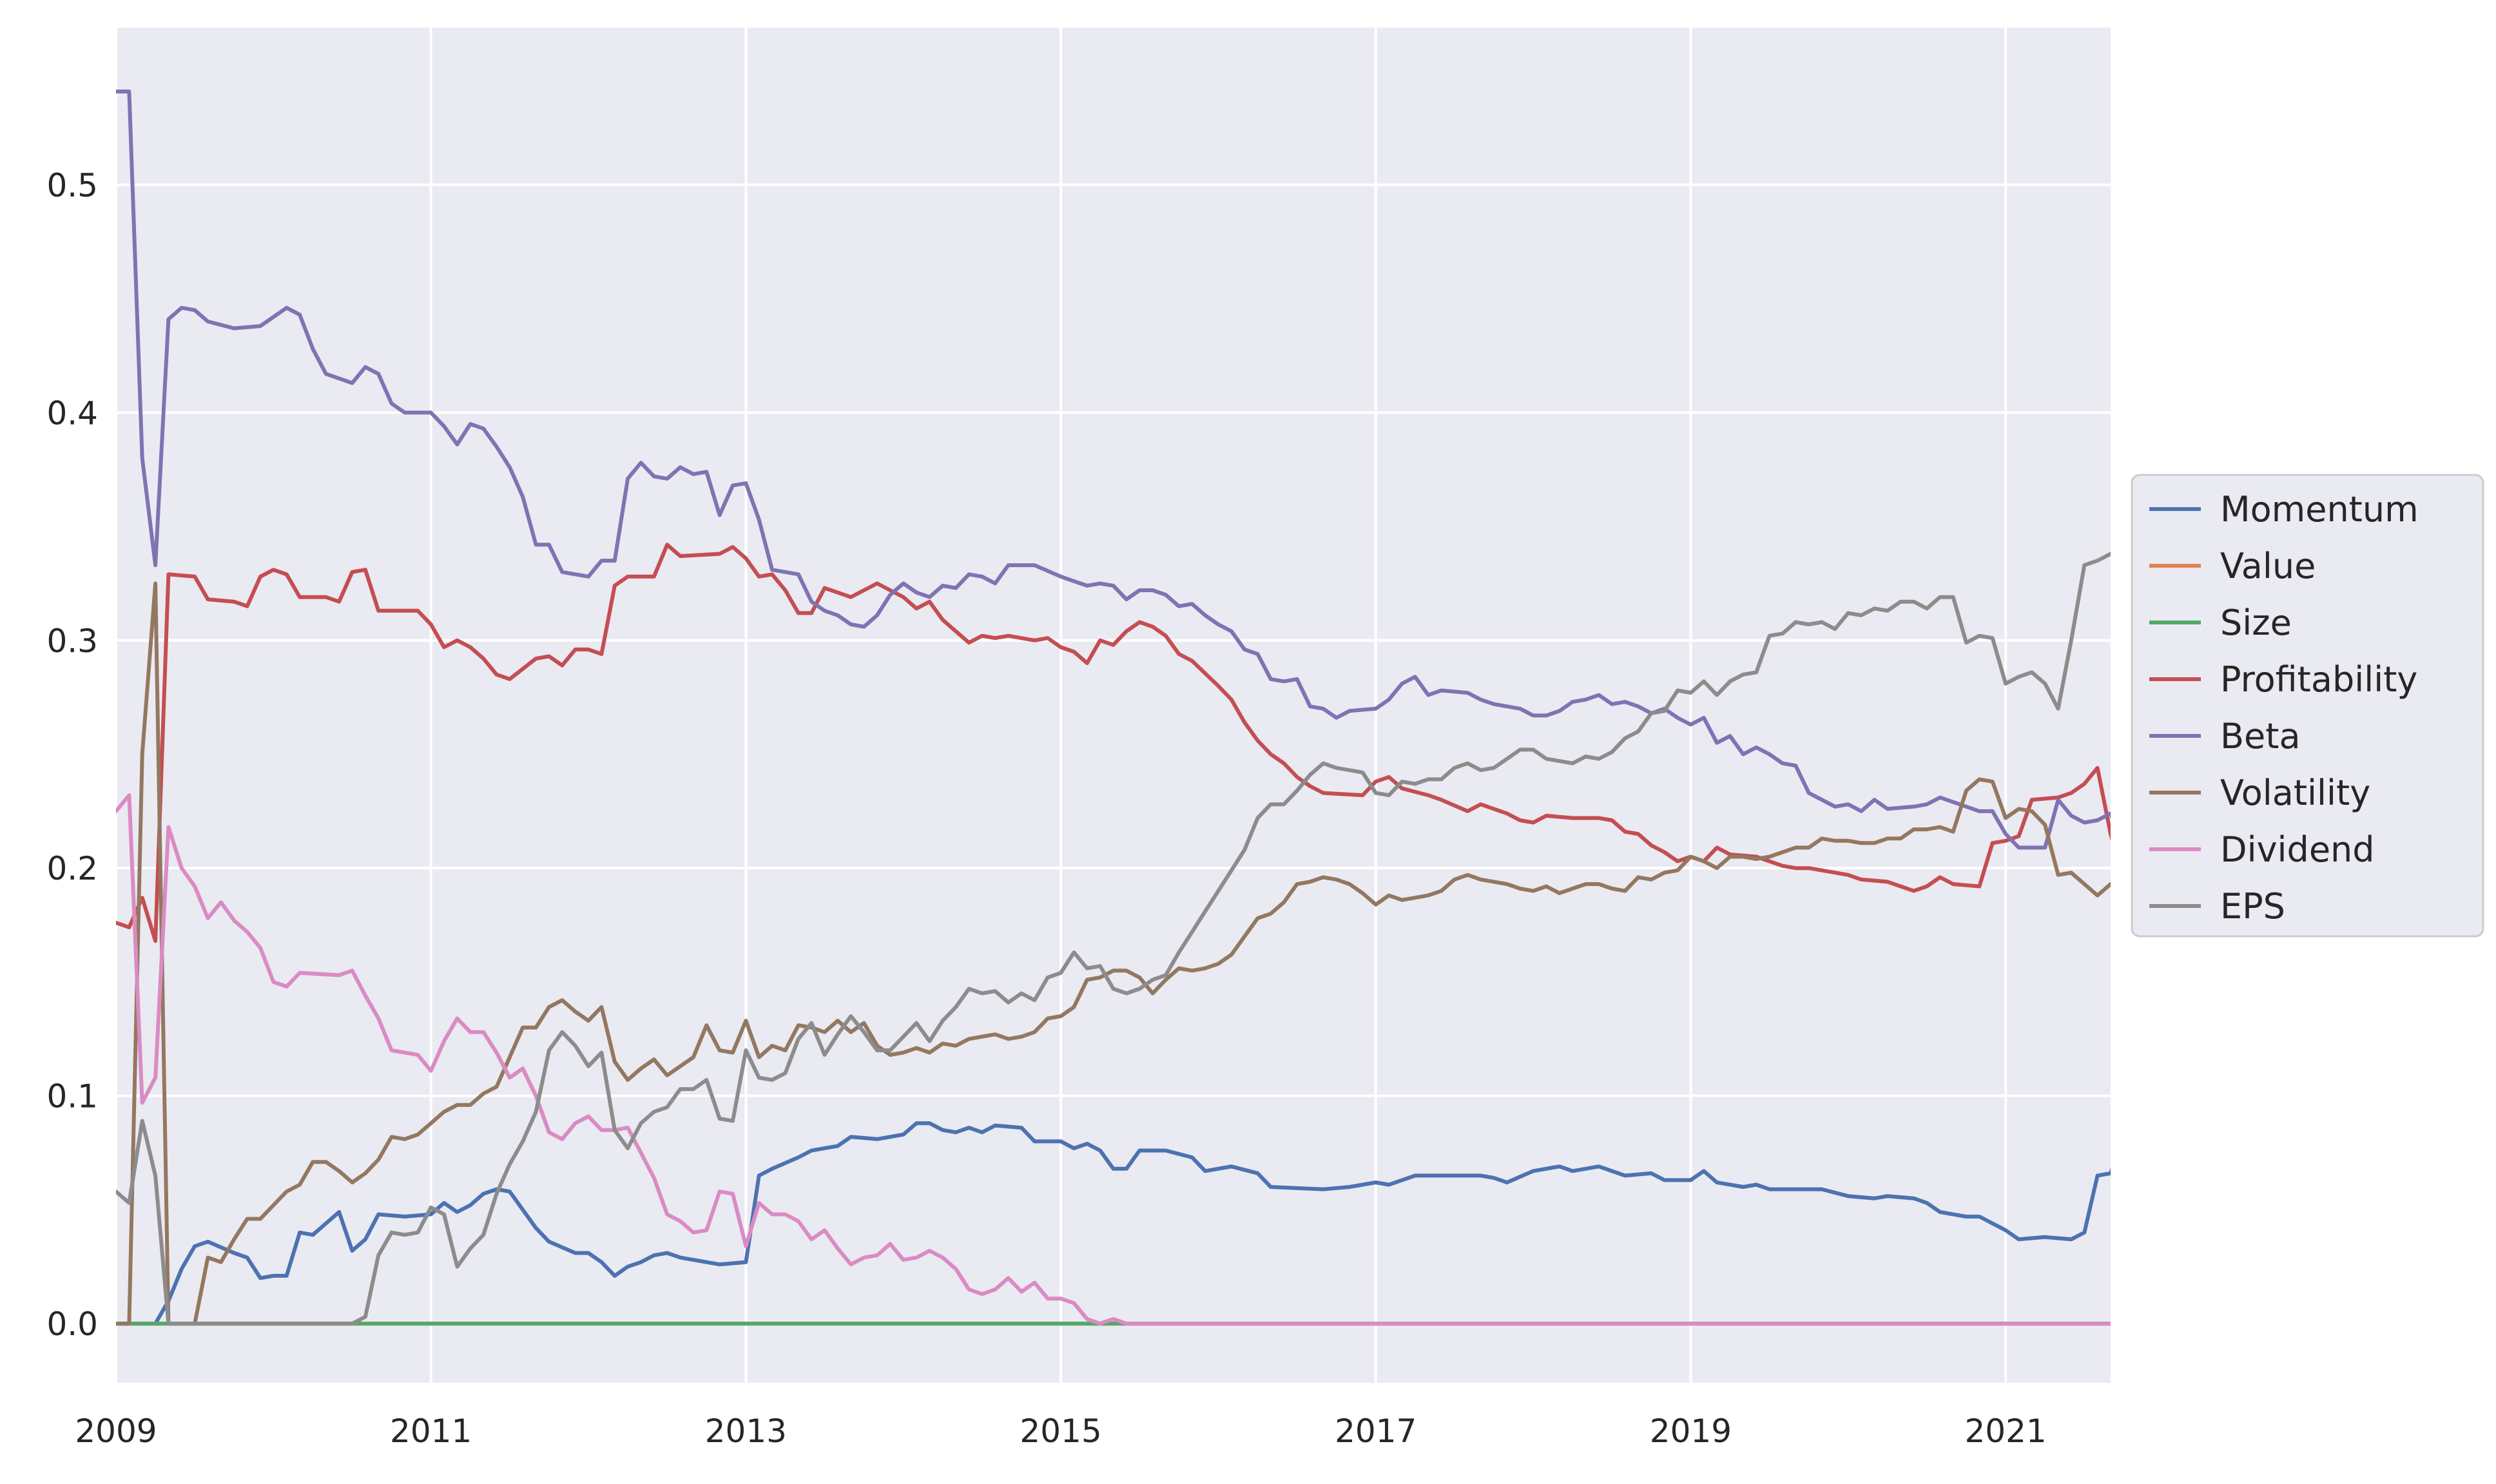 The height and width of the screenshot is (1484, 2496). I want to click on x-tick-label: 2021, so click(2005, 1431).